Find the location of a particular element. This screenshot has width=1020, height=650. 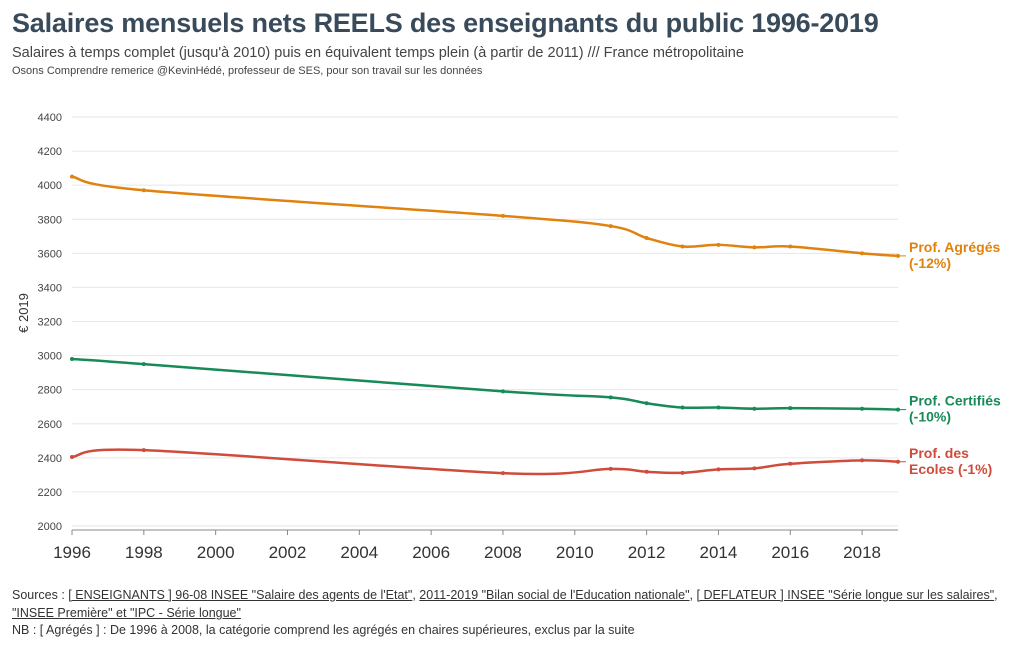

series-label: Prof. Agrégés is located at coordinates (954, 247).